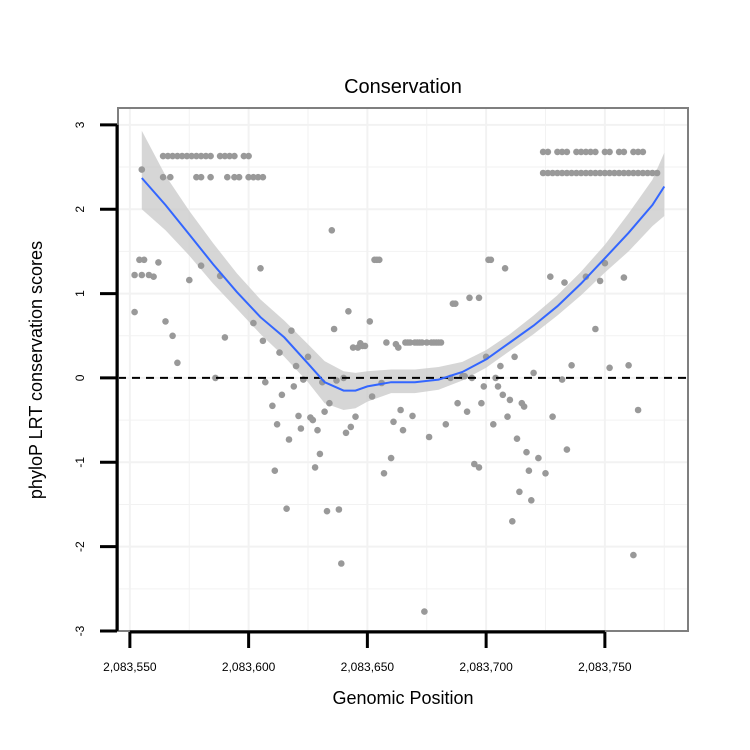 The height and width of the screenshot is (750, 750). What do you see at coordinates (96, 378) in the screenshot?
I see `y-axis: -3 -2 -1 0 1 2 3` at bounding box center [96, 378].